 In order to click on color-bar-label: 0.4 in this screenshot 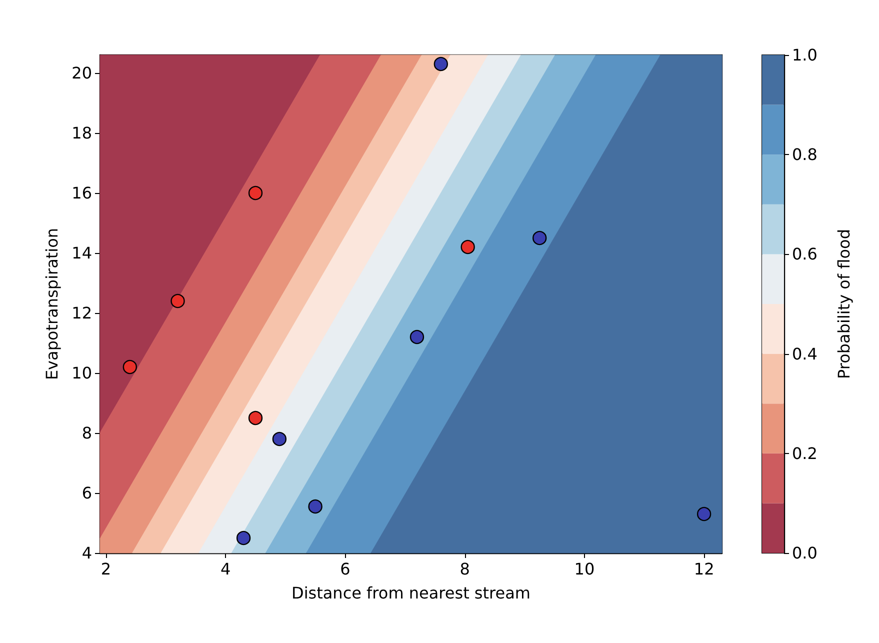, I will do `click(805, 354)`.